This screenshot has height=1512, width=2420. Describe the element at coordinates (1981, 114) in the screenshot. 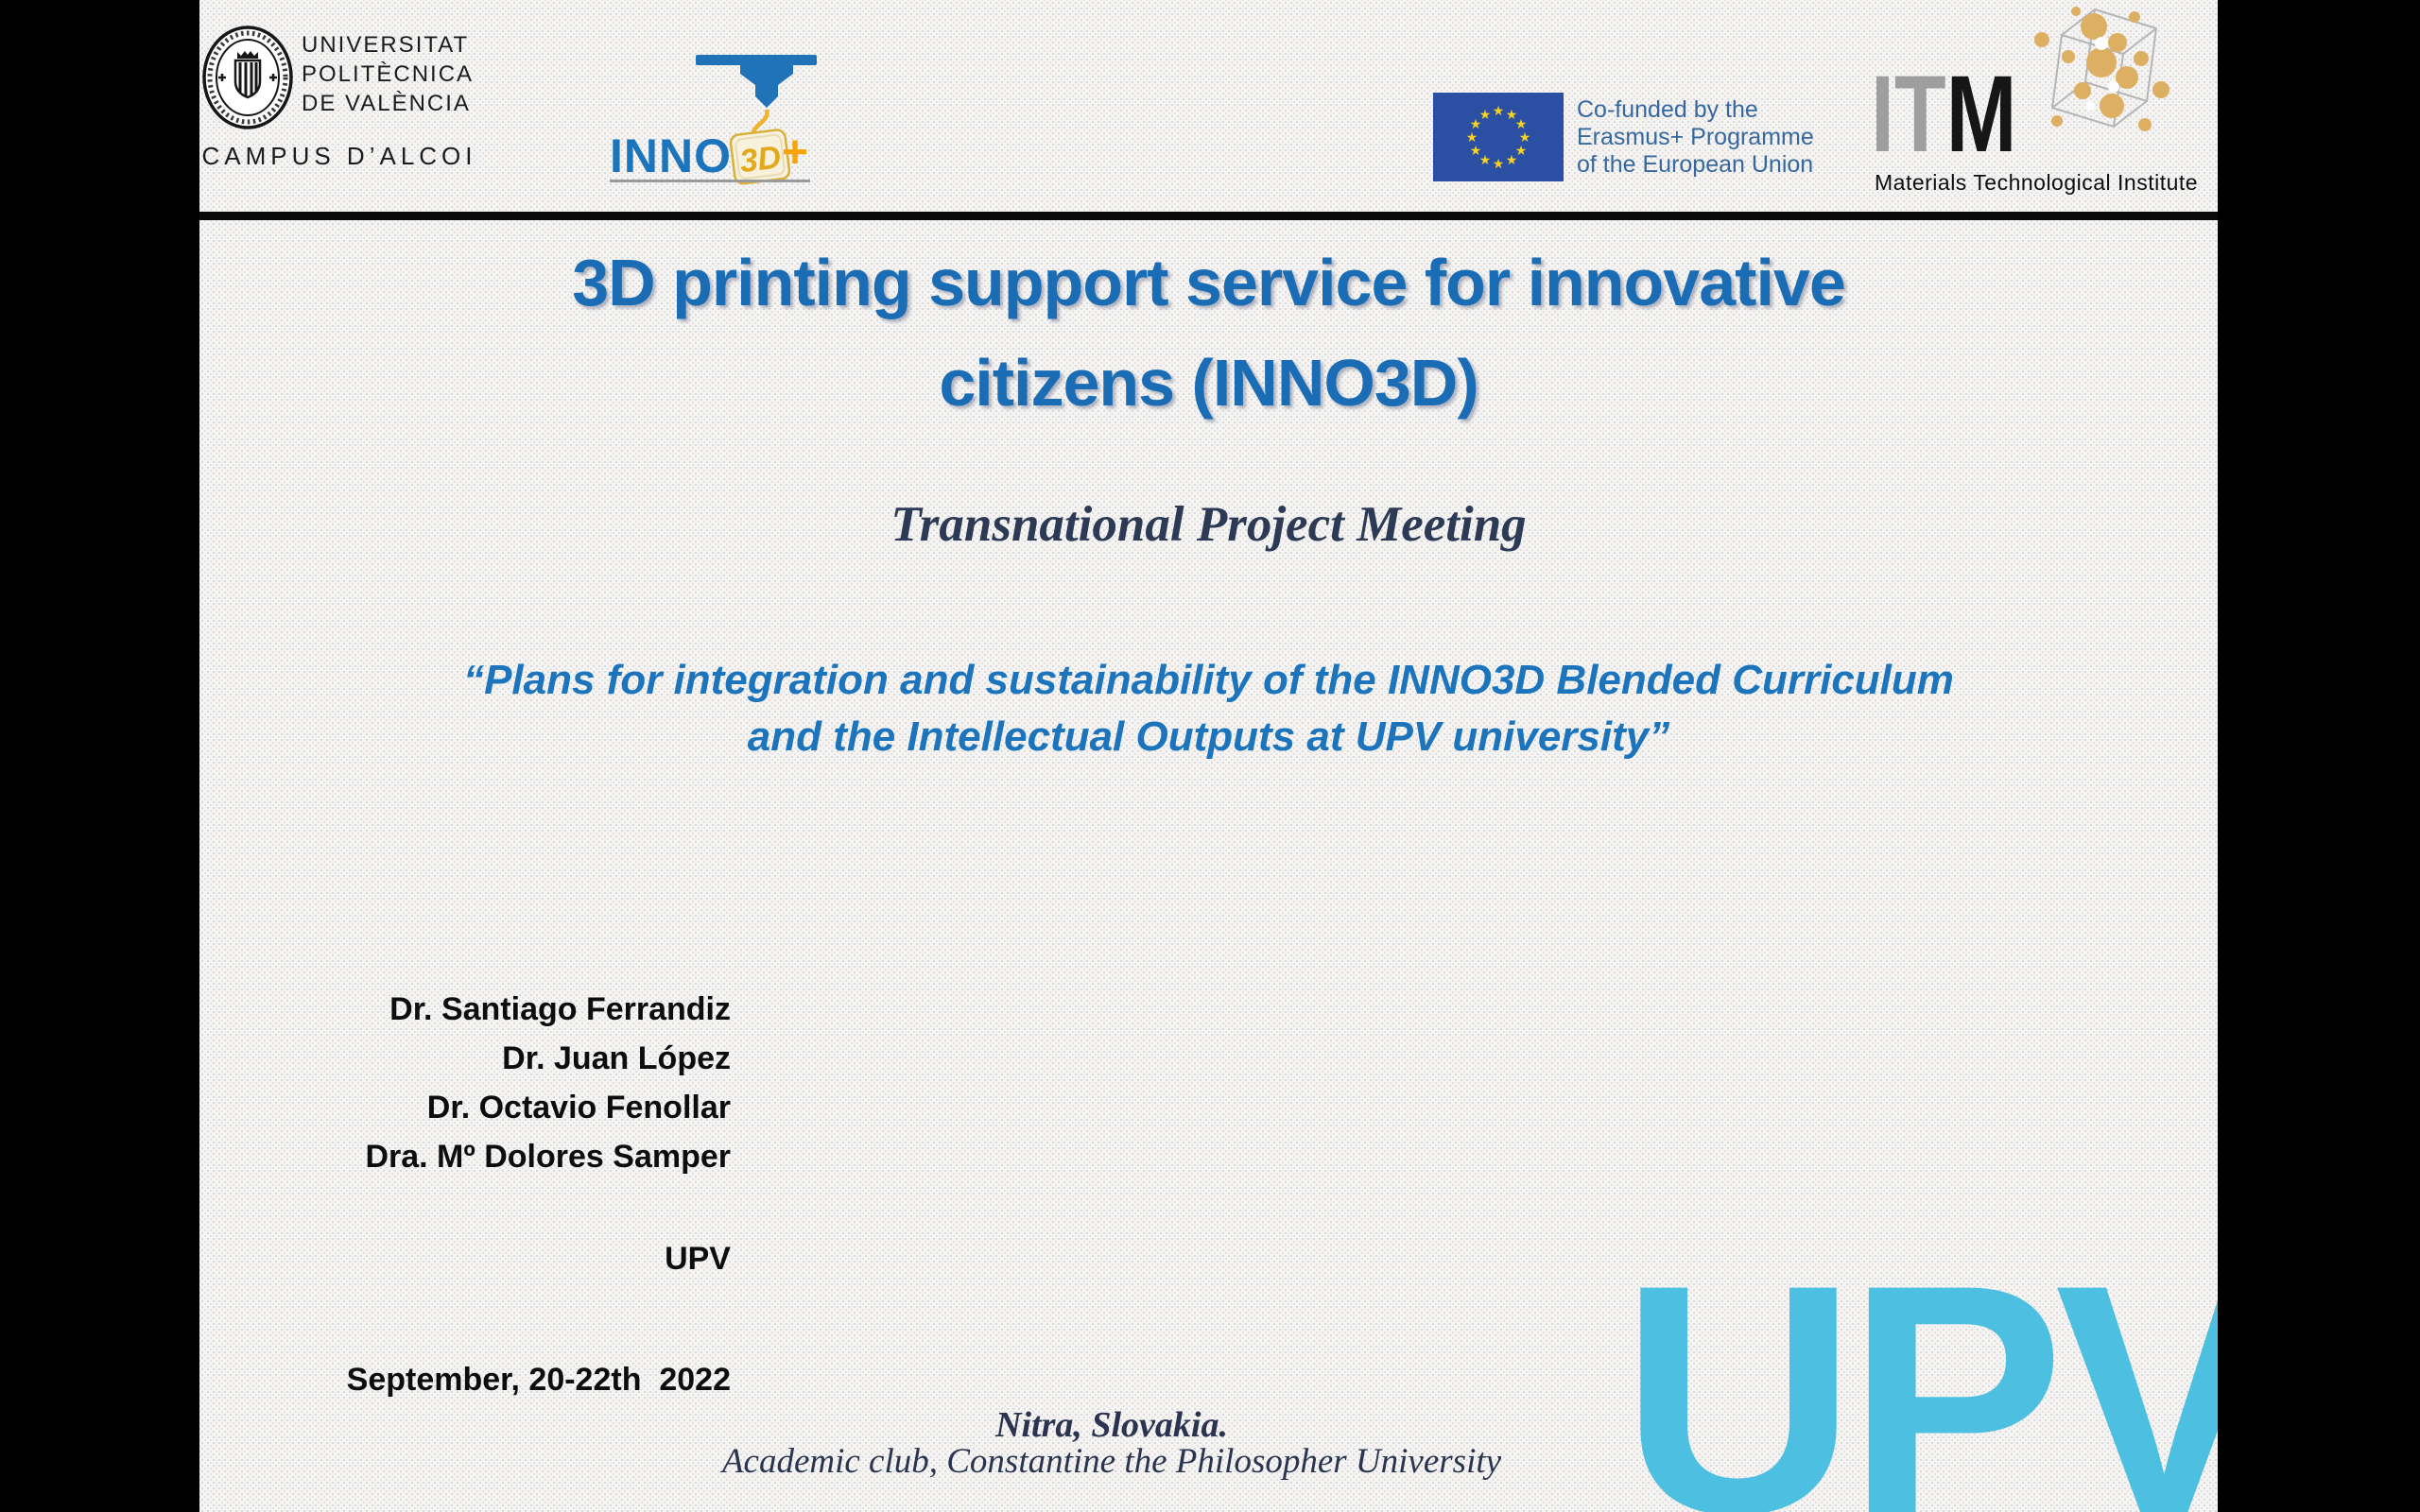

I see `itm-acronym-black: M` at that location.